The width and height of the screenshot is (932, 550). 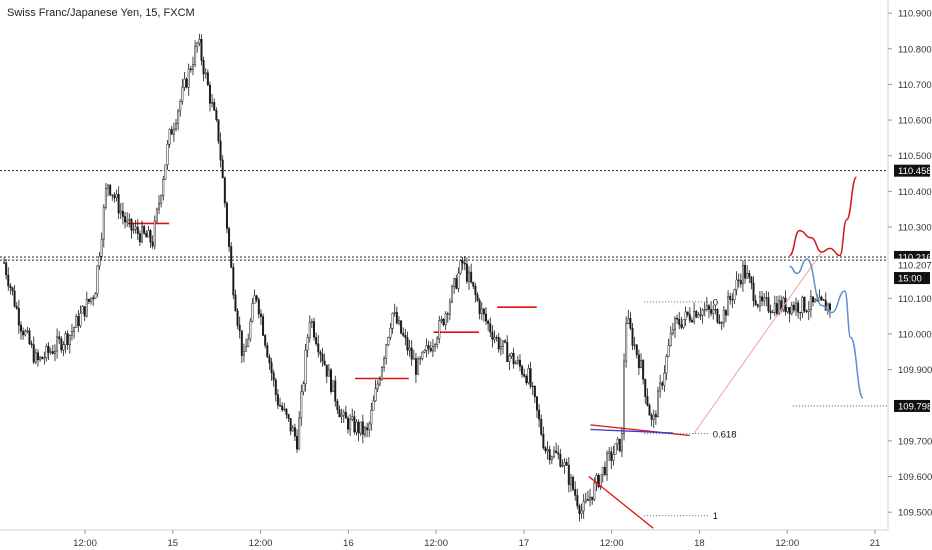 I want to click on y-tick-label: 109.700, so click(x=915, y=441).